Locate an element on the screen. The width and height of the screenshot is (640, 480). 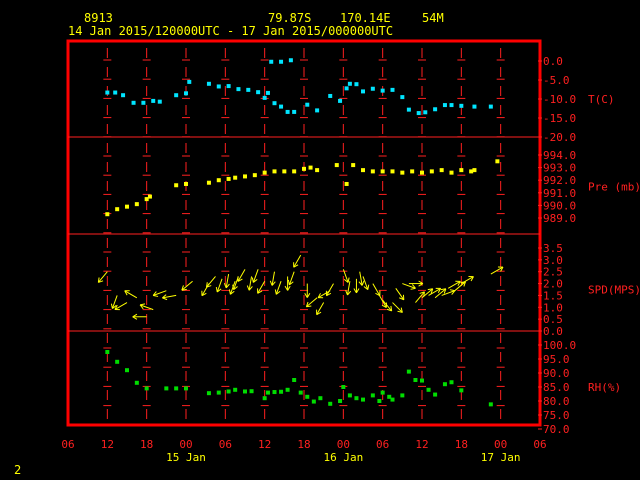
y-tick-label: -15.0 is located at coordinates (559, 118).